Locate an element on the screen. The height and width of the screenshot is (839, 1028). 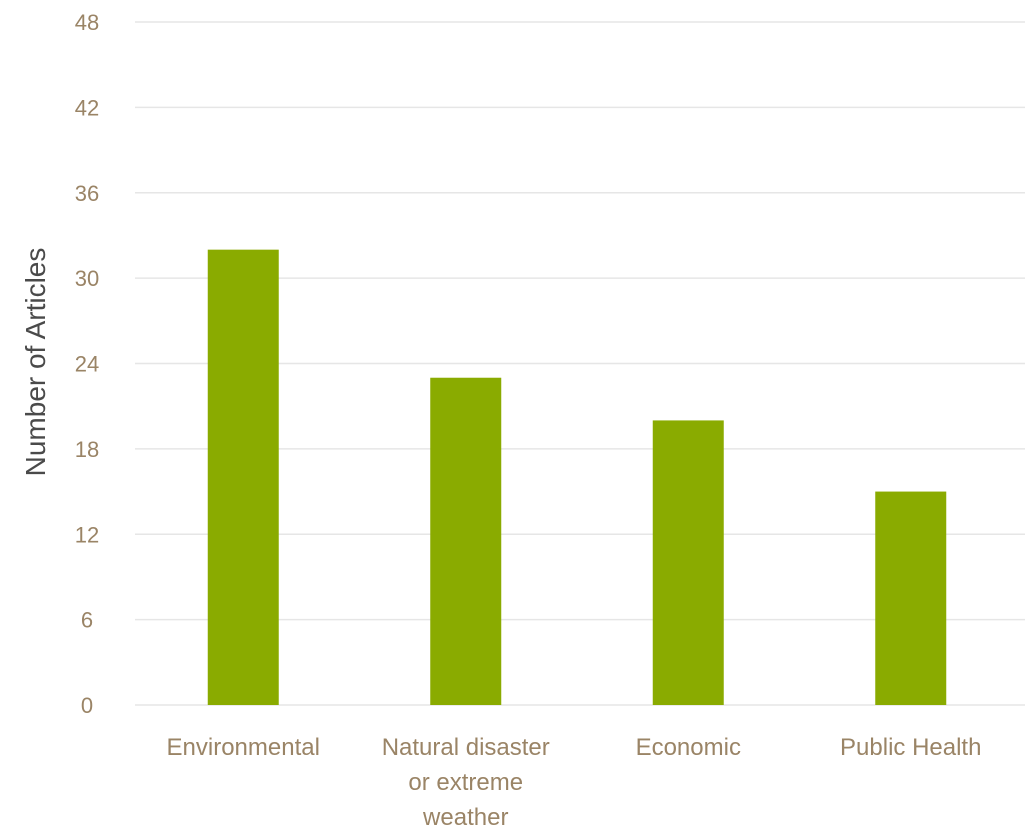
y-axis-title: Number of Articles is located at coordinates (35, 362).